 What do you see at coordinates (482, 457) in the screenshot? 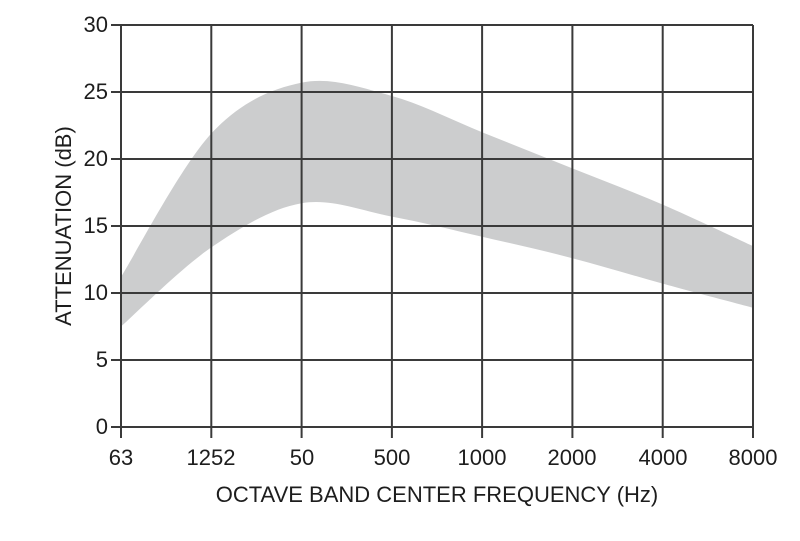
I see `x-tick-label-5: 1000` at bounding box center [482, 457].